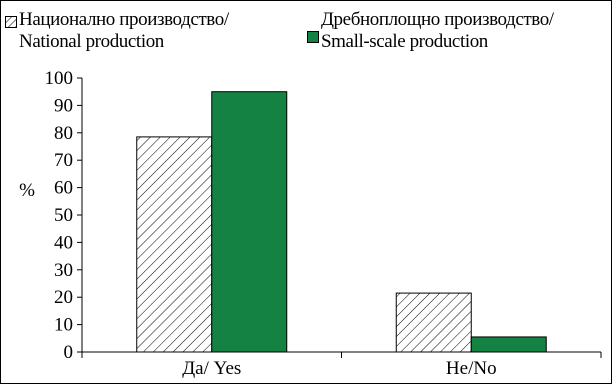 The image size is (612, 384). Describe the element at coordinates (211, 368) in the screenshot. I see `x-category-label: Да/ Yes` at that location.